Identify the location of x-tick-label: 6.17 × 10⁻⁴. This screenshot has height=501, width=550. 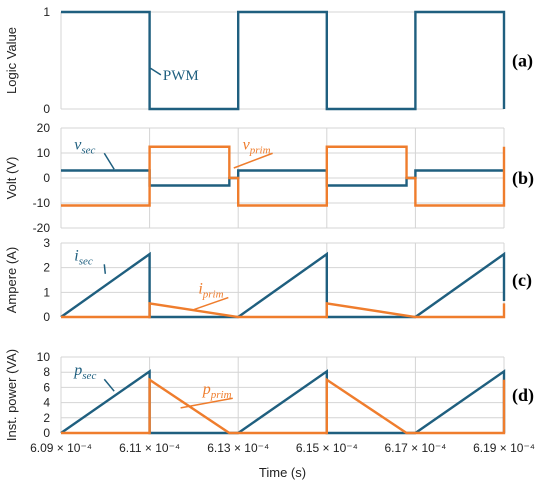
(415, 448).